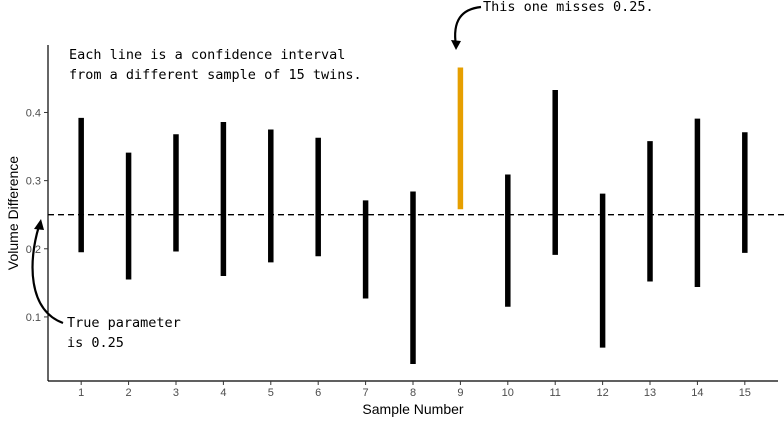 The image size is (784, 425). What do you see at coordinates (223, 393) in the screenshot?
I see `x-tick-label: 4` at bounding box center [223, 393].